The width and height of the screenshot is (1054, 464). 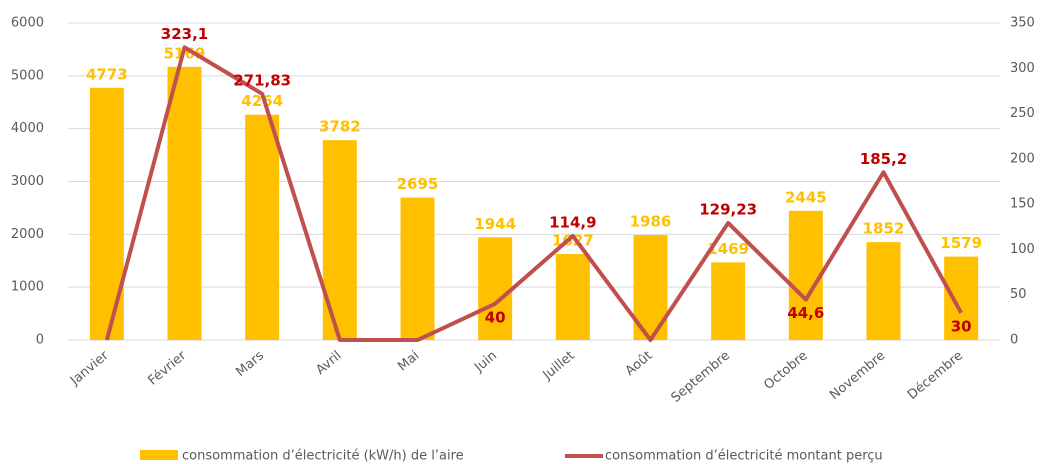 I want to click on y-tick-label: 4000, so click(x=27, y=128).